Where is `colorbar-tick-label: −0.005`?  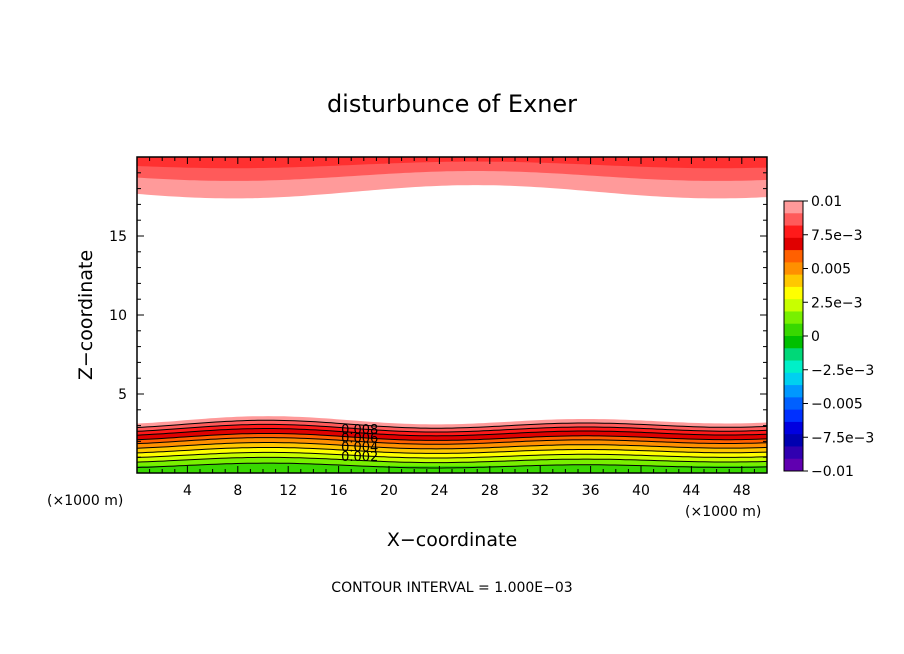
colorbar-tick-label: −0.005 is located at coordinates (837, 405).